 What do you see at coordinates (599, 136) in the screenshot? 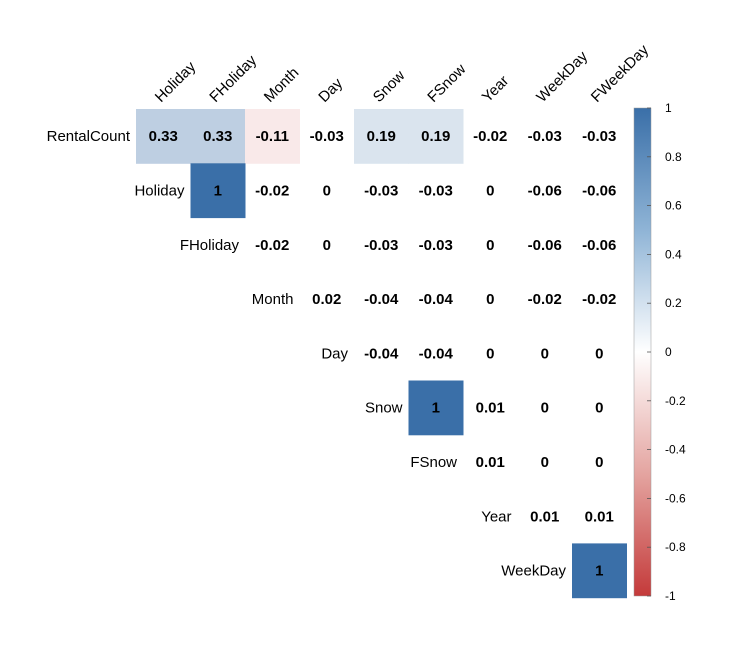
I see `cell-value-0-8: -0.03` at bounding box center [599, 136].